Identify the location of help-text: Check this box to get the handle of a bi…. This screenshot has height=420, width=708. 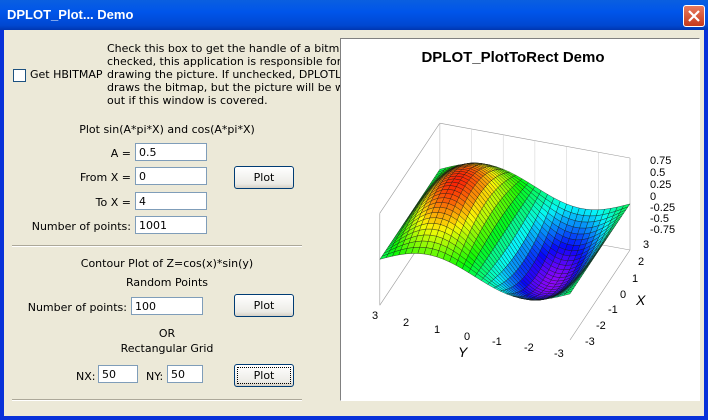
(237, 48).